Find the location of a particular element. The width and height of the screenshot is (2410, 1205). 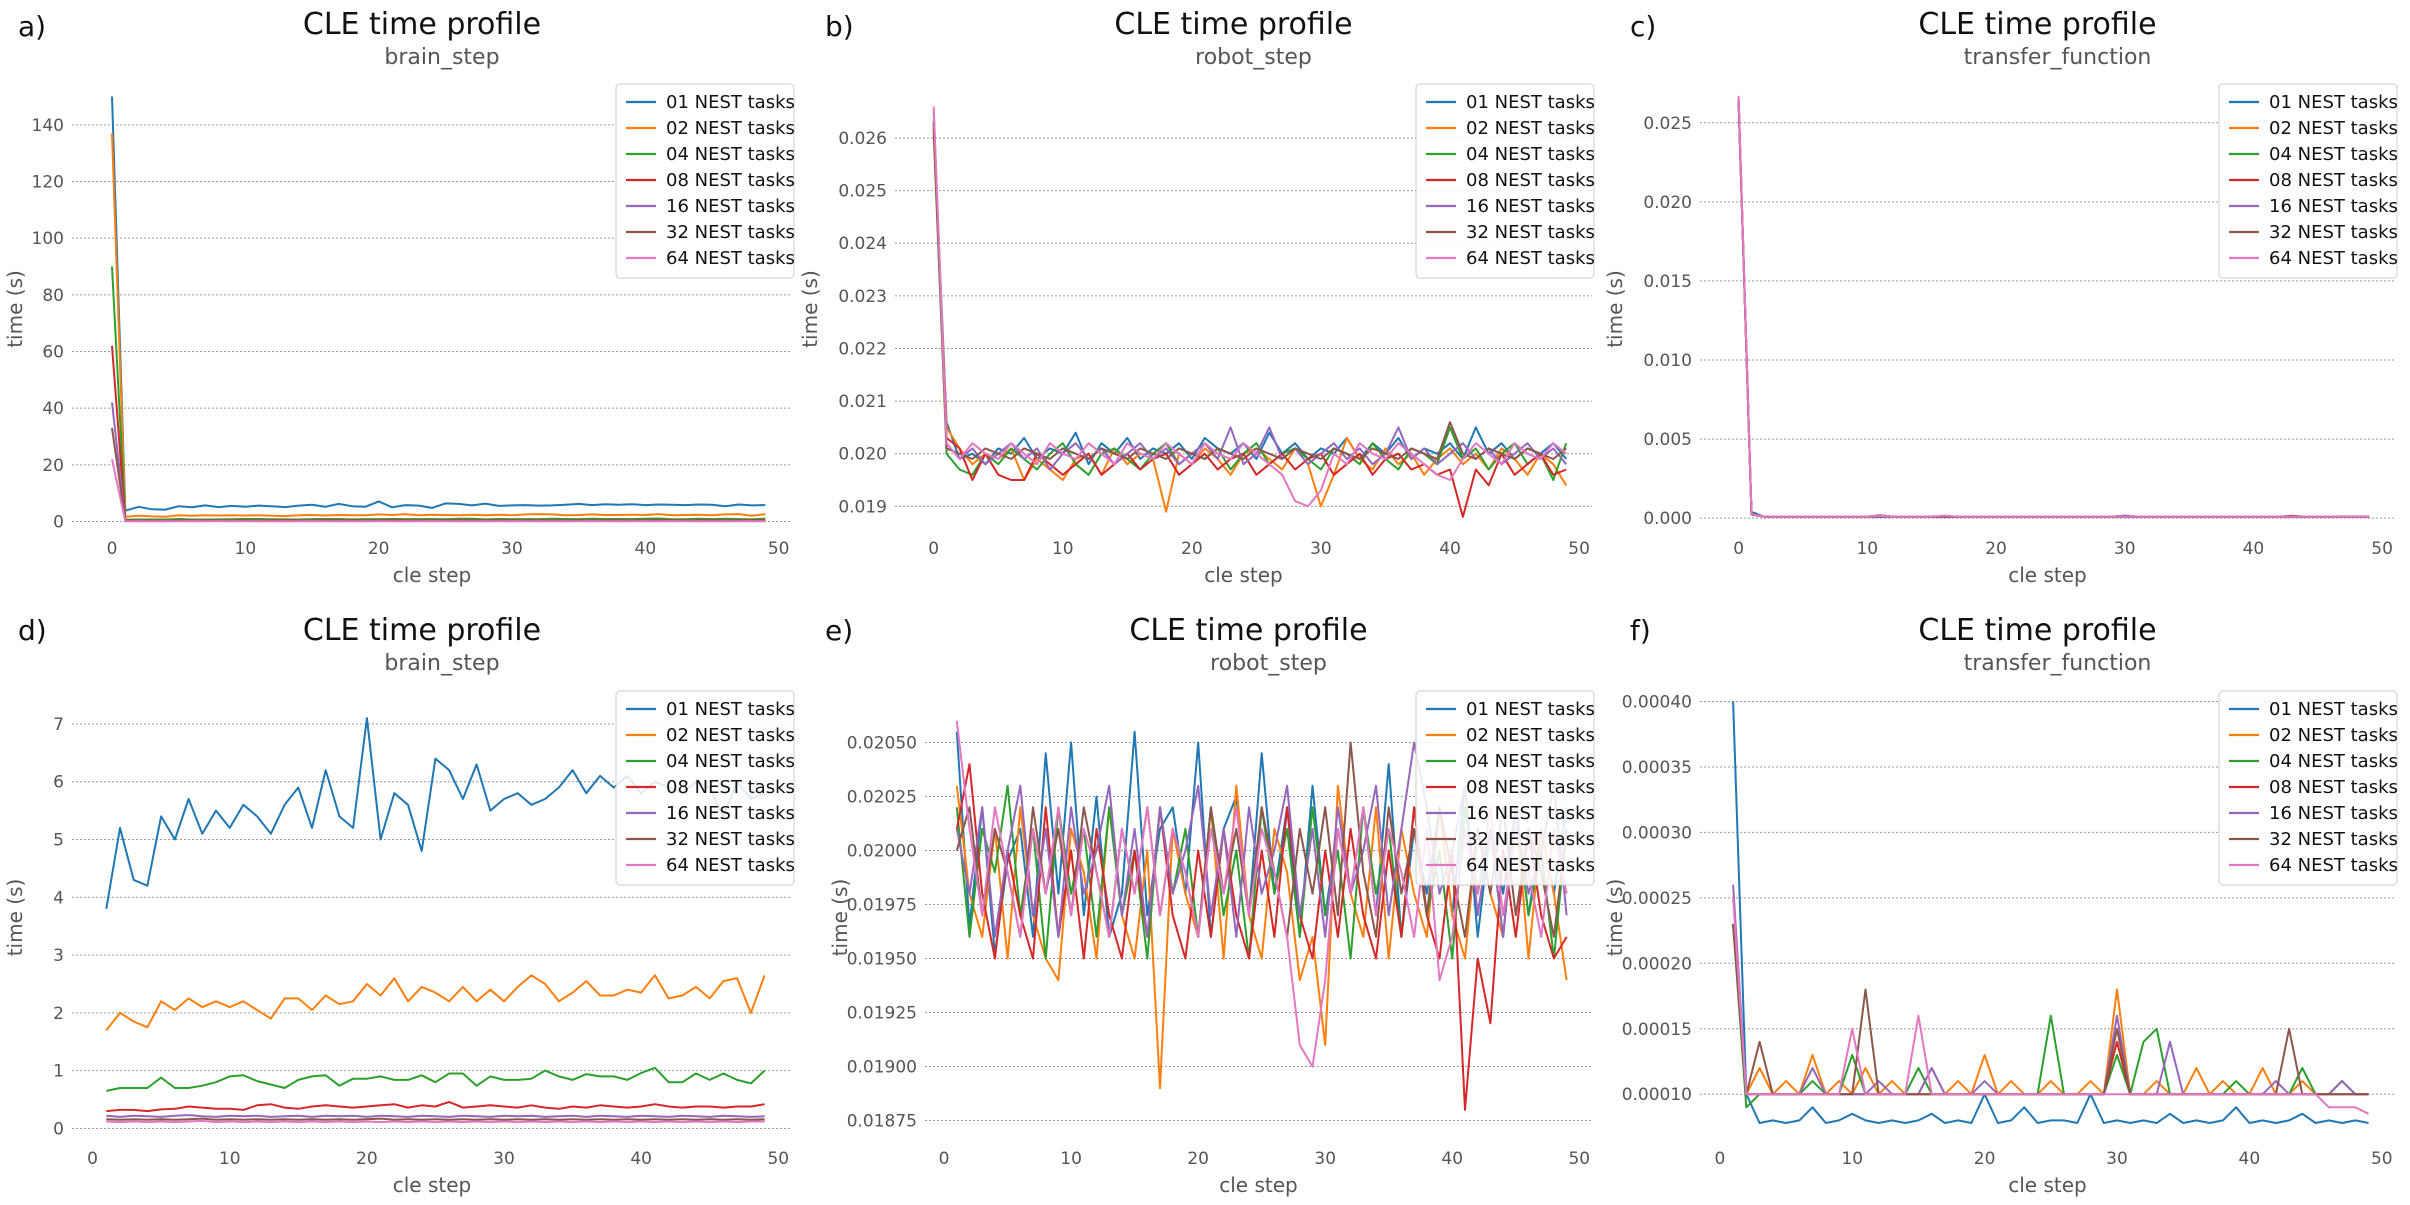

x-tick-label: 50 is located at coordinates (1579, 549).